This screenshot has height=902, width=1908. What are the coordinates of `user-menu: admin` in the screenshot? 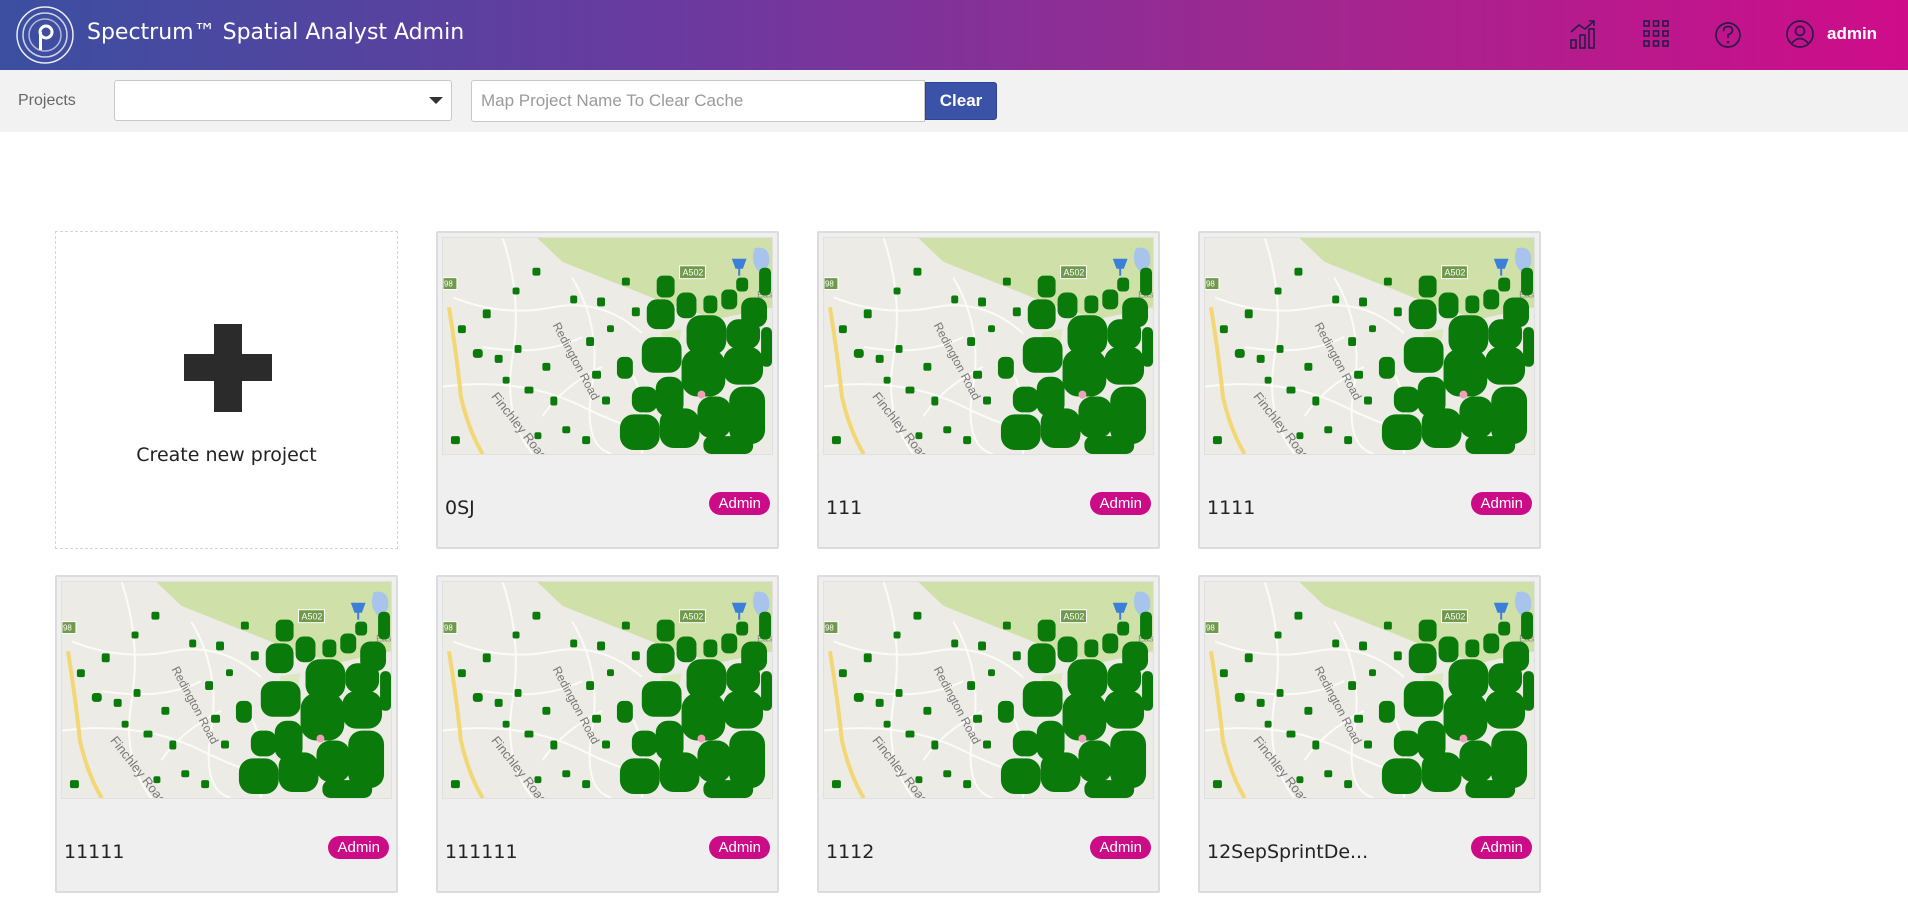 It's located at (1831, 34).